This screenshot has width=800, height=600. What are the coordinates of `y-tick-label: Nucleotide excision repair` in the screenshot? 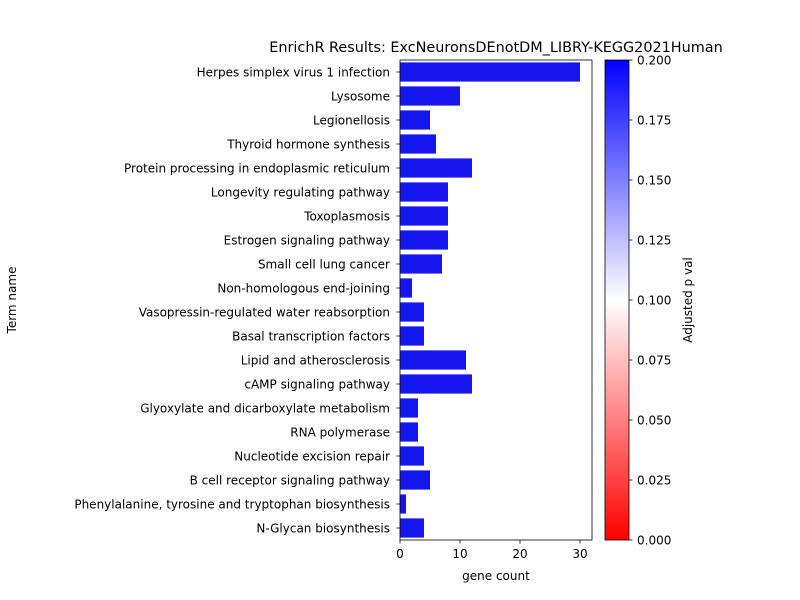 It's located at (312, 457).